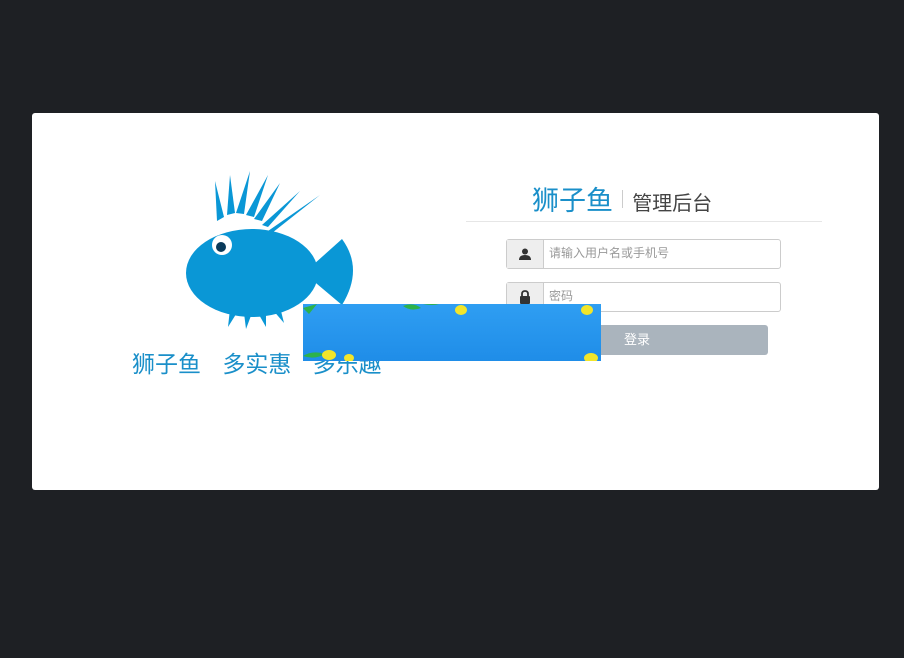  Describe the element at coordinates (166, 365) in the screenshot. I see `slogan-part-1: 狮子鱼` at that location.